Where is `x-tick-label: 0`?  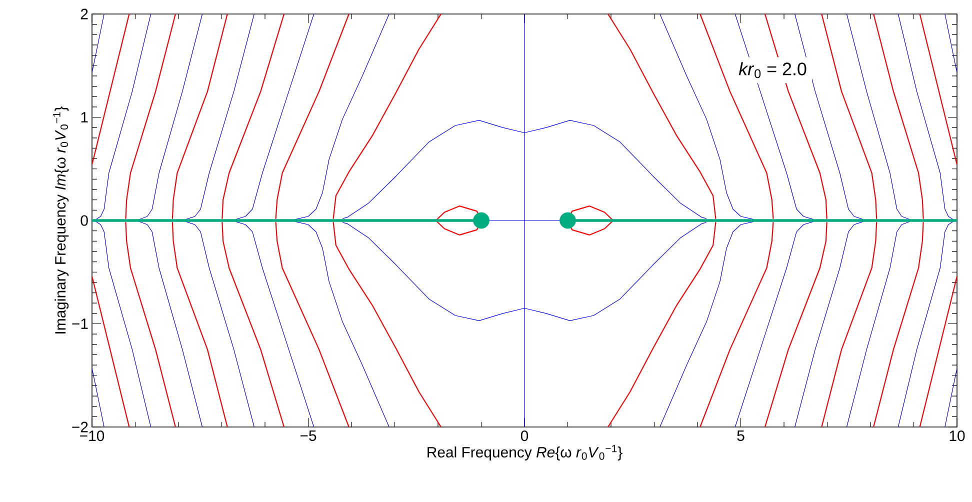 x-tick-label: 0 is located at coordinates (524, 436).